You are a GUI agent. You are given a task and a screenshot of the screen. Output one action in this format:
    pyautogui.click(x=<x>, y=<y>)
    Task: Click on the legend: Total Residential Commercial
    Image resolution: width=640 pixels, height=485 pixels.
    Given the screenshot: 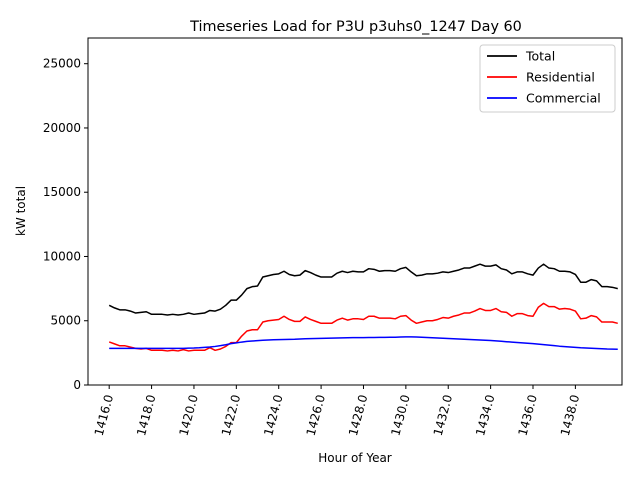 What is the action you would take?
    pyautogui.click(x=547, y=78)
    